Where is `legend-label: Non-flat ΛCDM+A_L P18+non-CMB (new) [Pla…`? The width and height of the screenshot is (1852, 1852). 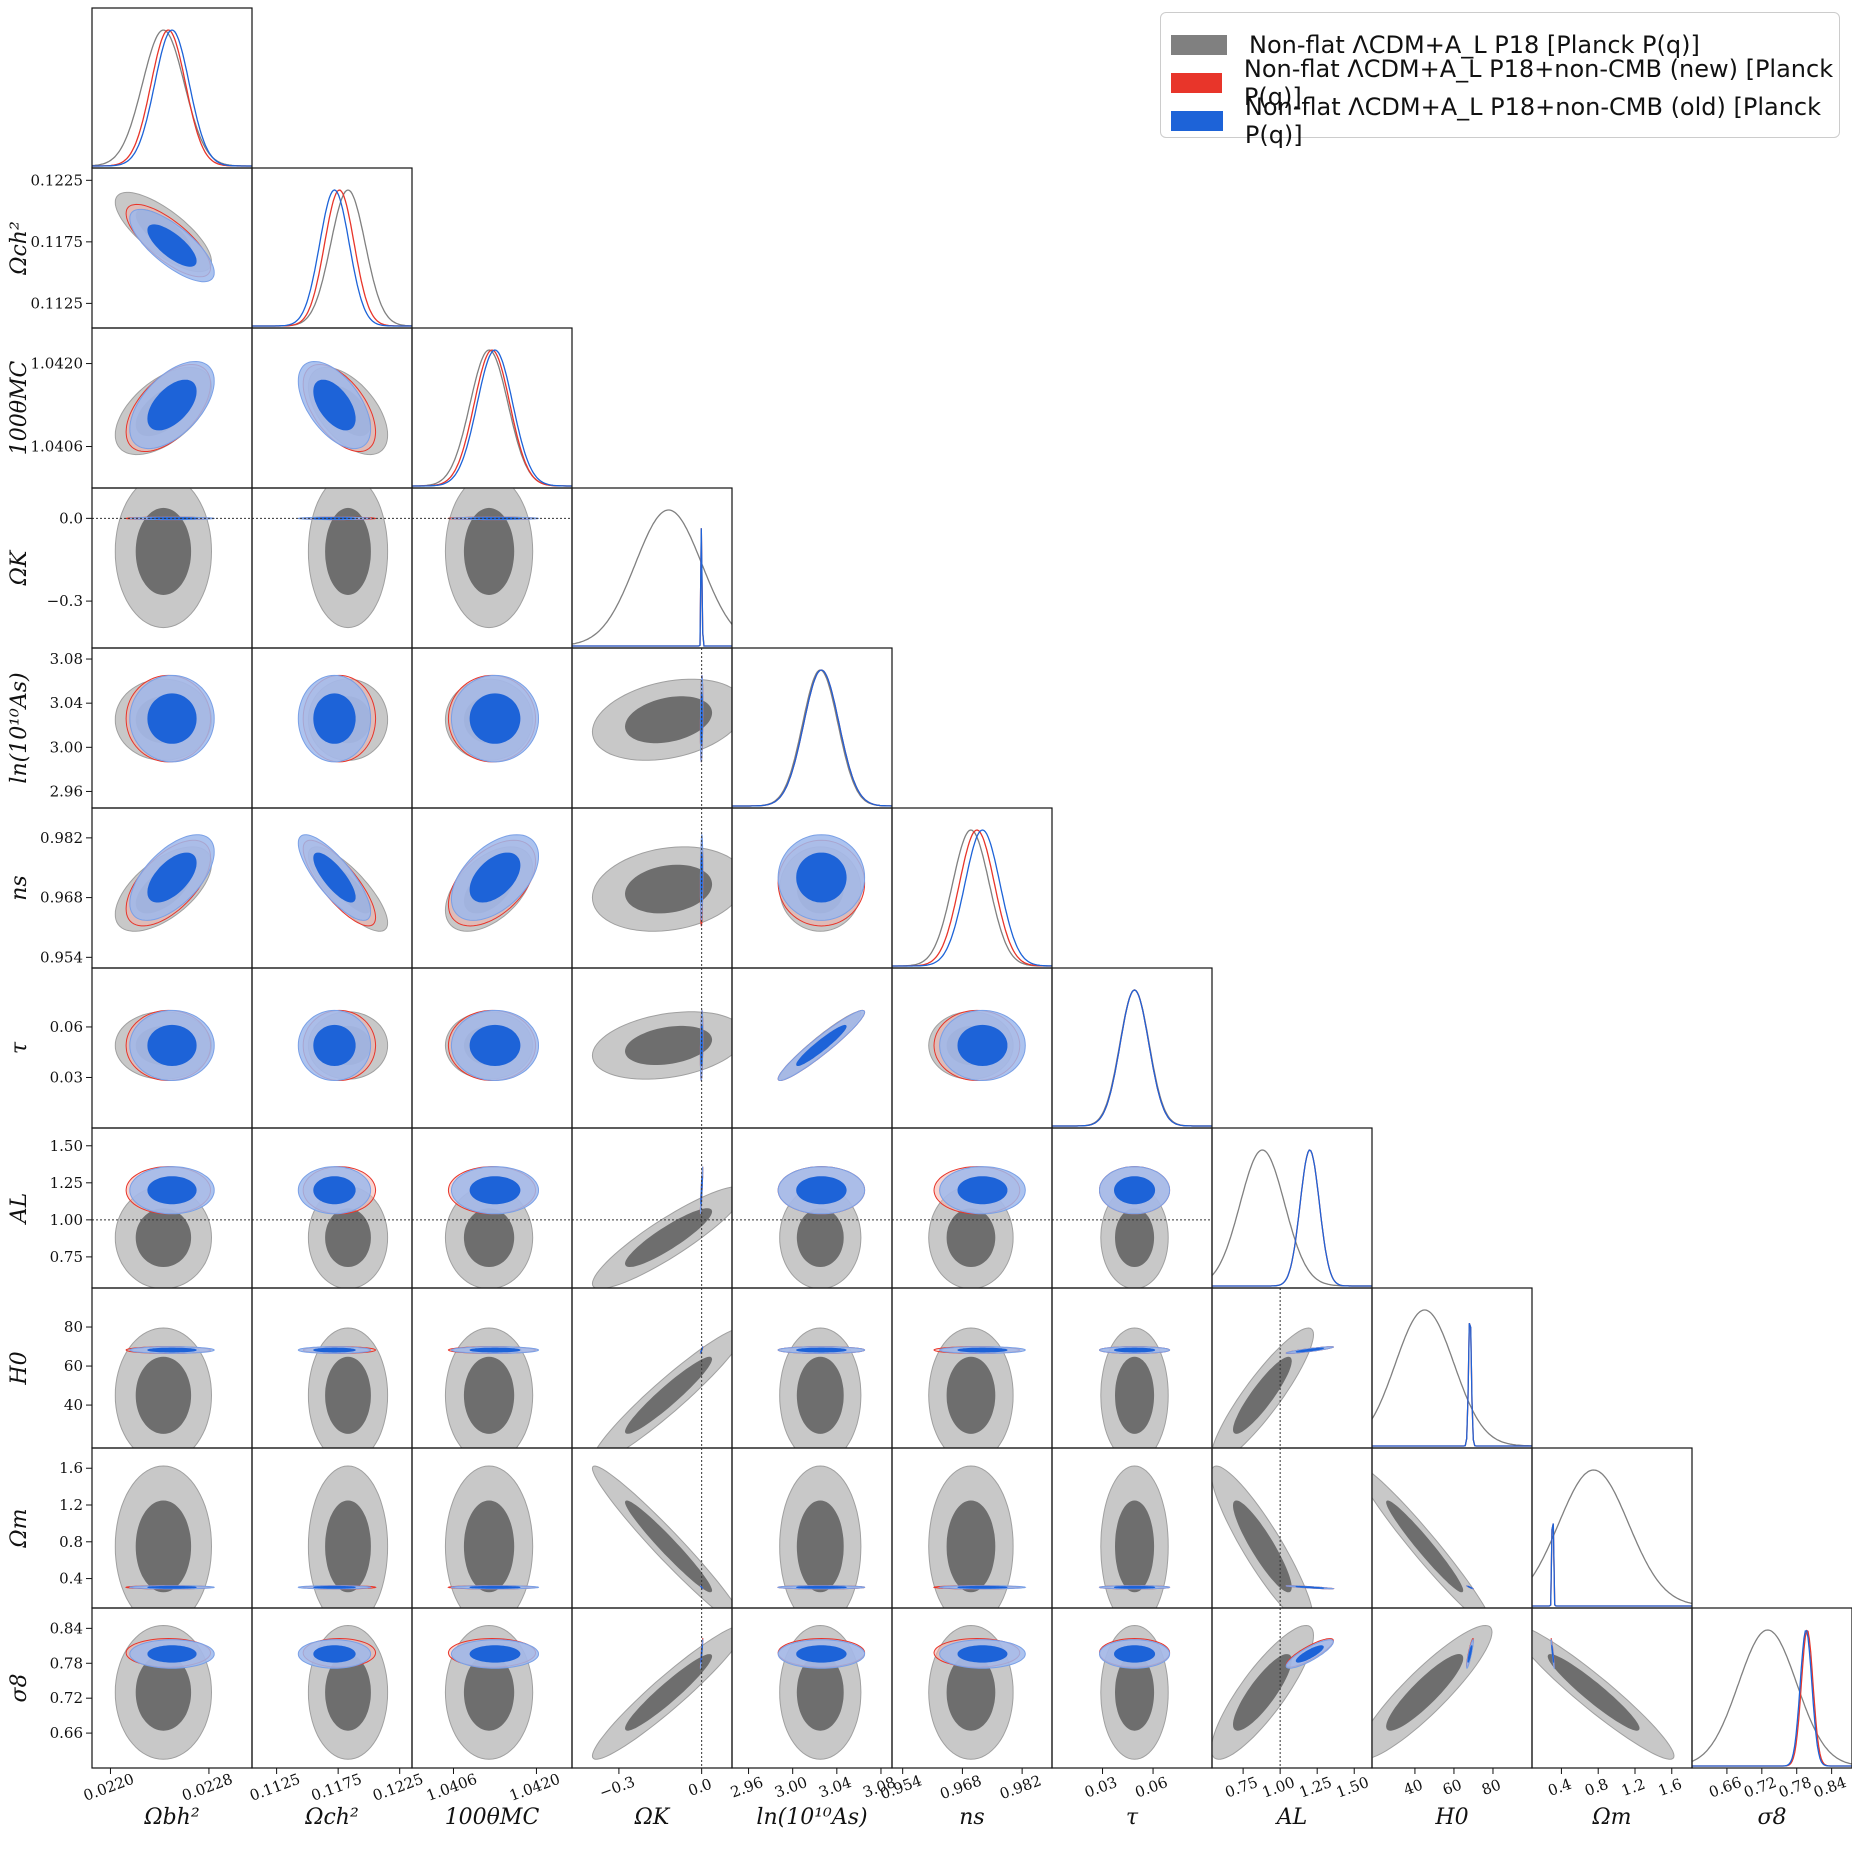 legend-label: Non-flat ΛCDM+A_L P18+non-CMB (new) [Pla… is located at coordinates (1538, 83).